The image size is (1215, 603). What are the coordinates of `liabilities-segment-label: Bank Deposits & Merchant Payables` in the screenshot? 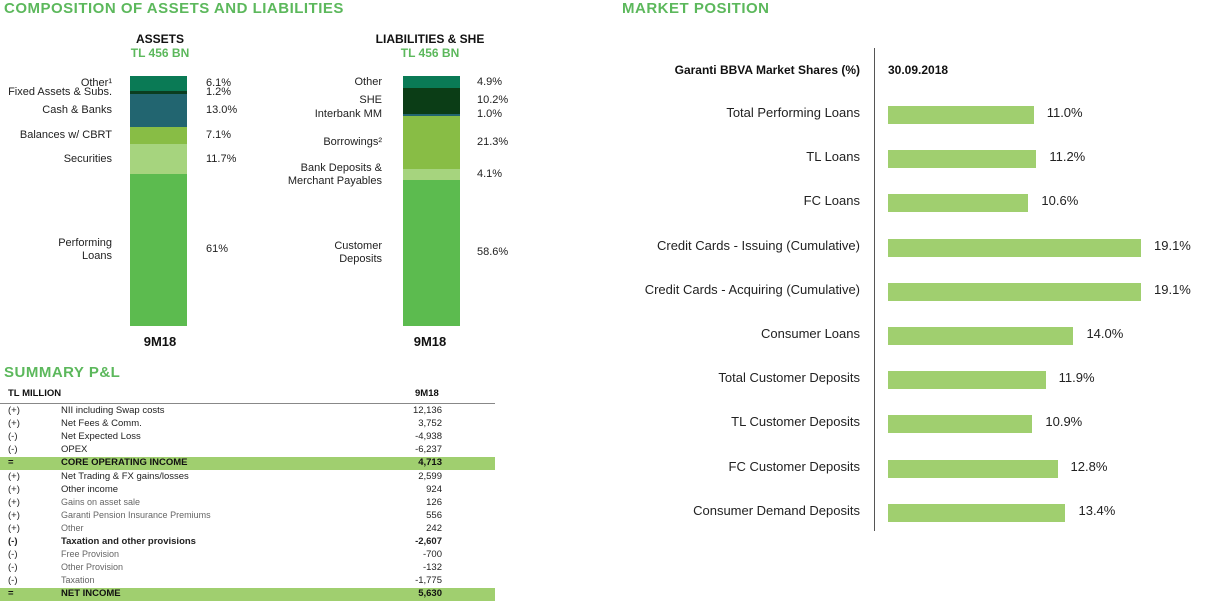 It's located at (334, 174).